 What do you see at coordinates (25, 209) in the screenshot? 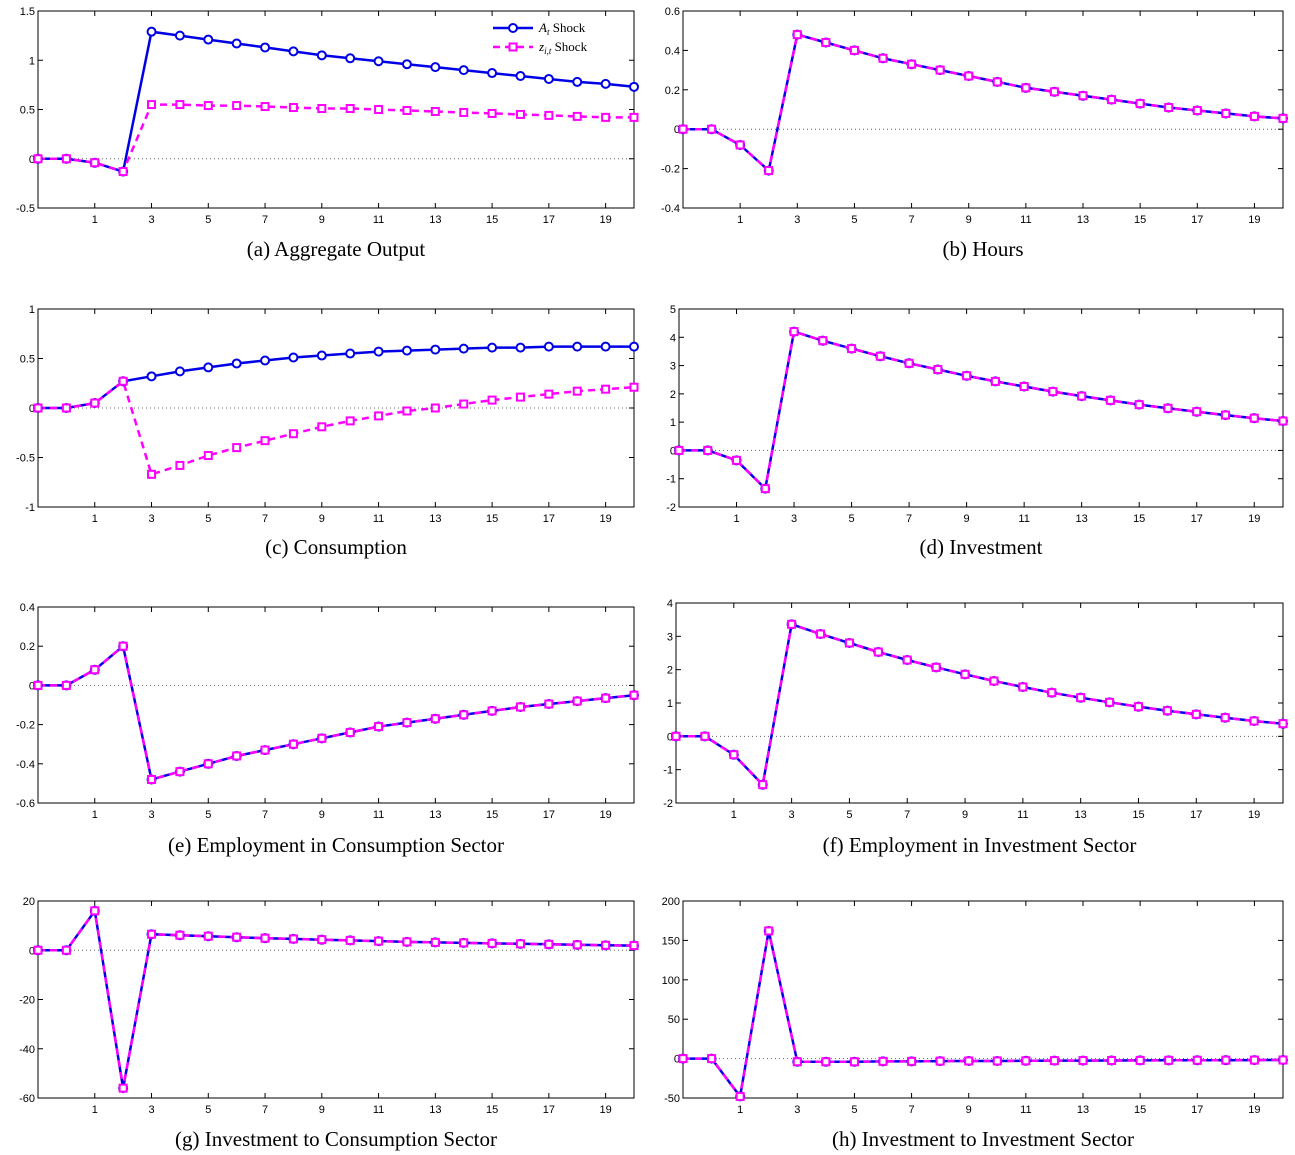
I see `y-tick-label: -0.5` at bounding box center [25, 209].